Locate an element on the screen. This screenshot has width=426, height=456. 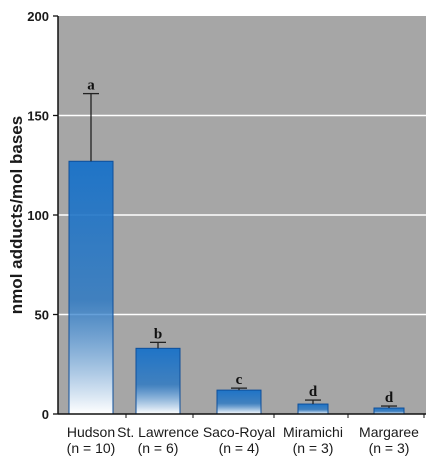
bar-margaree is located at coordinates (389, 411).